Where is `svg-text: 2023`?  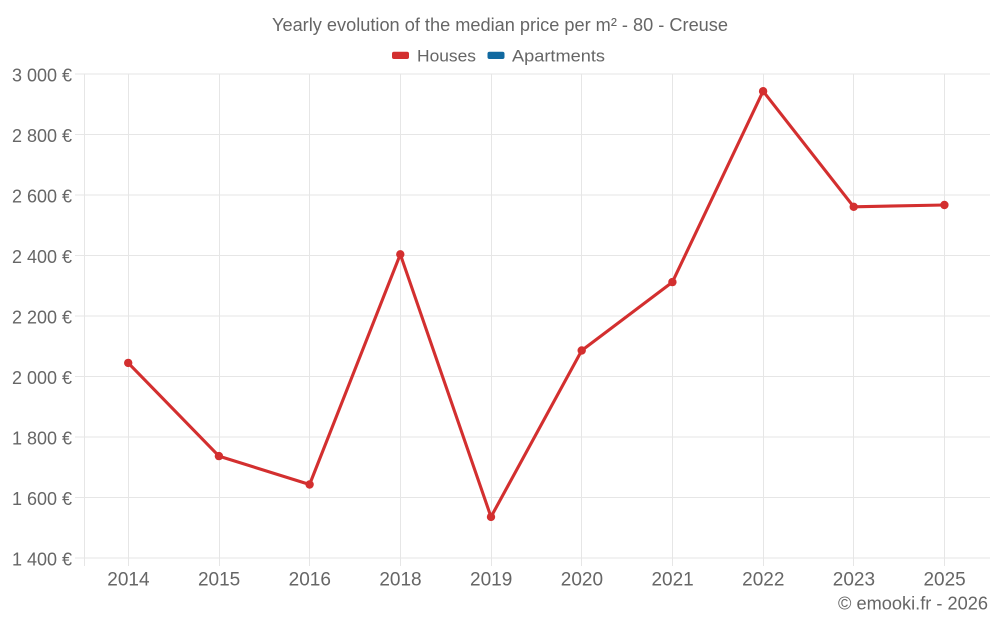 svg-text: 2023 is located at coordinates (854, 580).